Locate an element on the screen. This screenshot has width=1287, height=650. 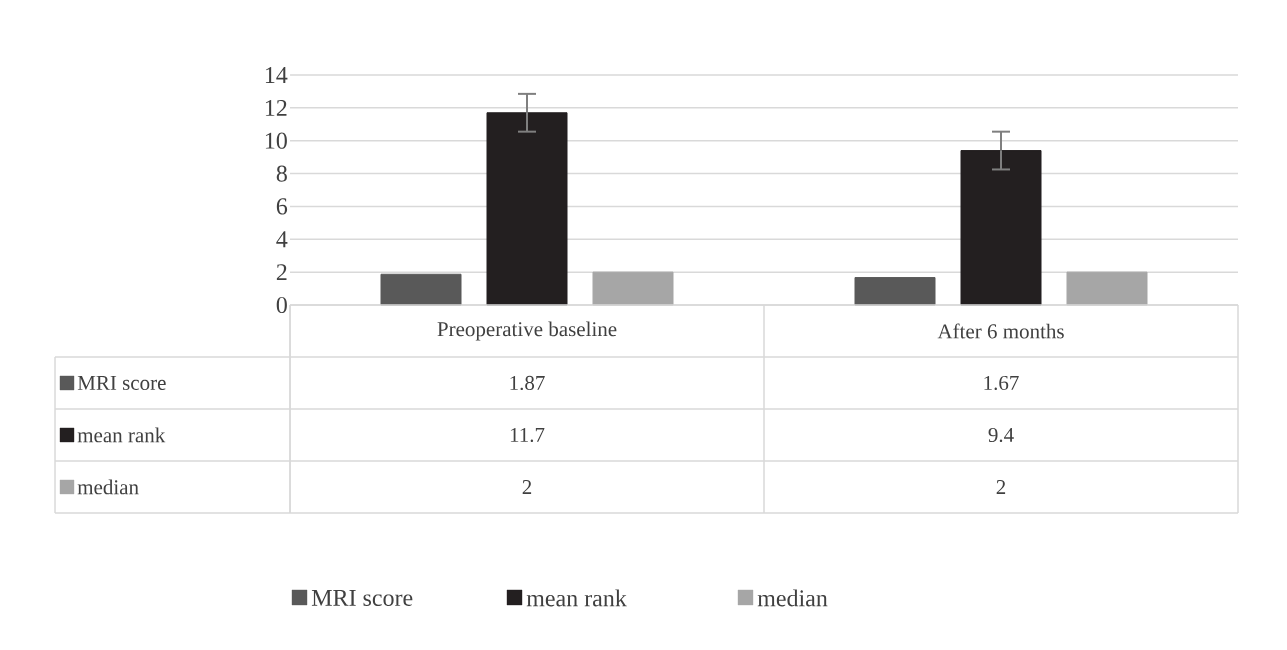
legend-label: MRI score is located at coordinates (121, 383).